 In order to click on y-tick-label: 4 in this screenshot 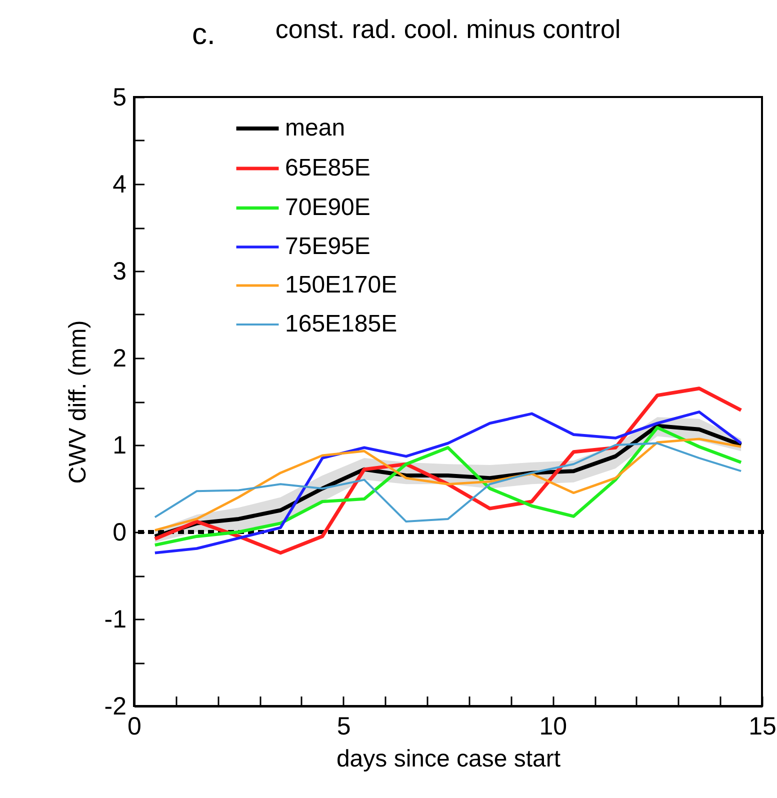, I will do `click(119, 184)`.